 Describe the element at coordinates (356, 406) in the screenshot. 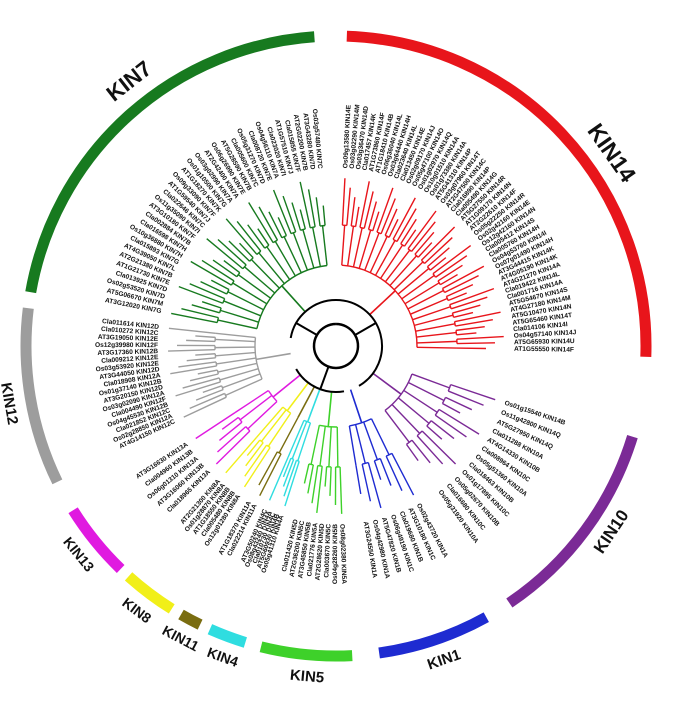

I see `clade-stem-kin1` at that location.